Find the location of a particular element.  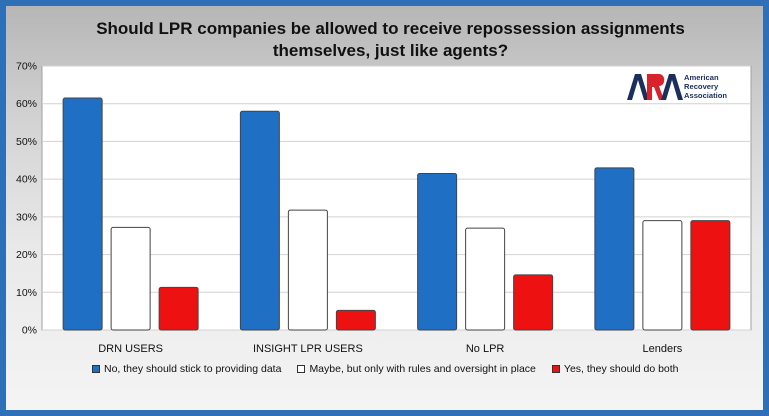

legend-swatch-blue is located at coordinates (96, 369).